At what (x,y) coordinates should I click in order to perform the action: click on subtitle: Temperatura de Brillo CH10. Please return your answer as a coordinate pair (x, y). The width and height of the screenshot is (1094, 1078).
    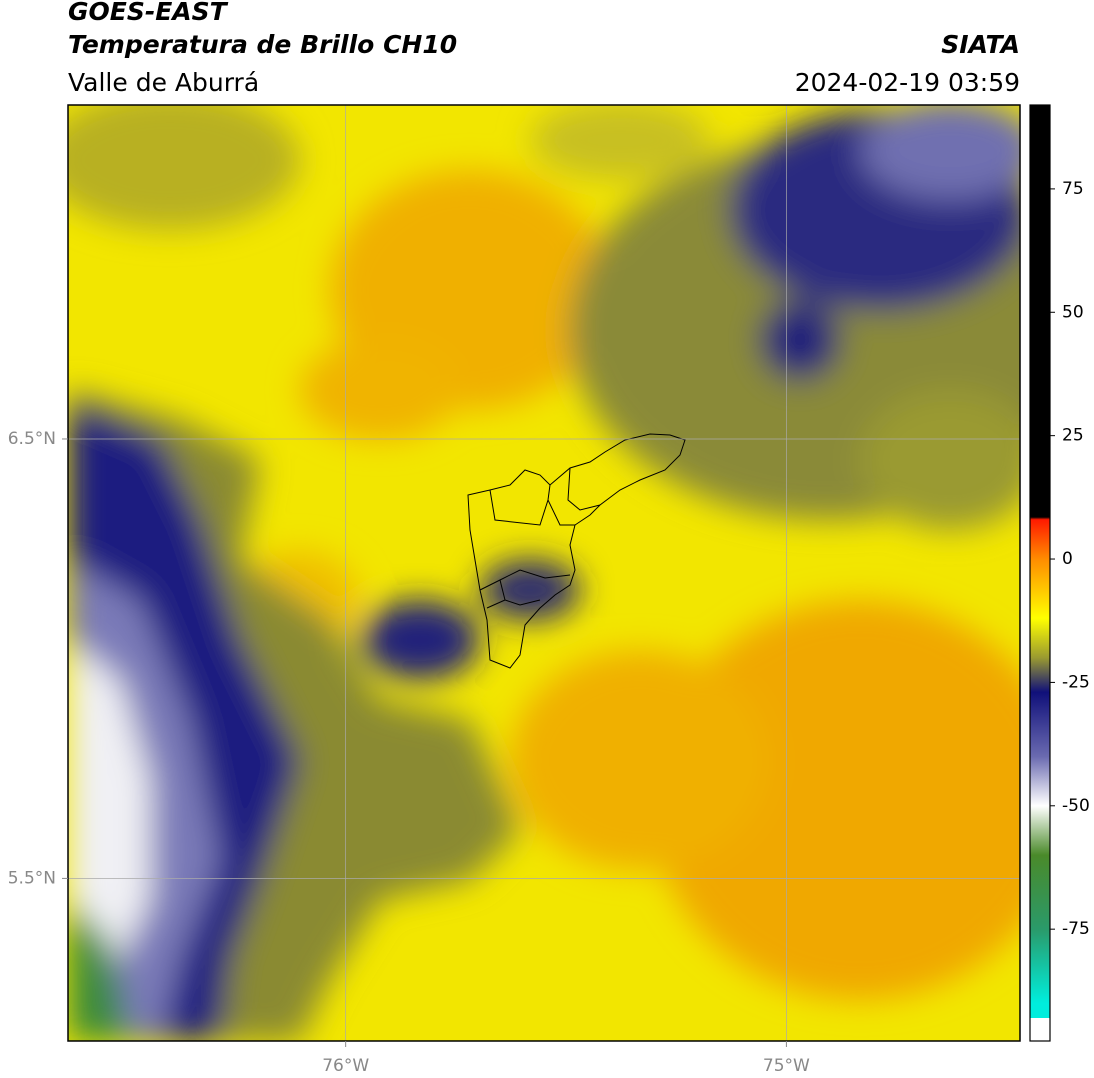
    Looking at the image, I should click on (262, 44).